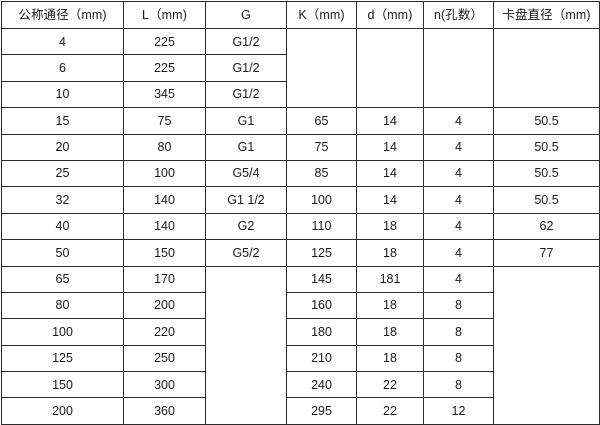 This screenshot has width=600, height=425. Describe the element at coordinates (62, 15) in the screenshot. I see `column-header-nominal-diameter: 公称通径（mm)` at that location.